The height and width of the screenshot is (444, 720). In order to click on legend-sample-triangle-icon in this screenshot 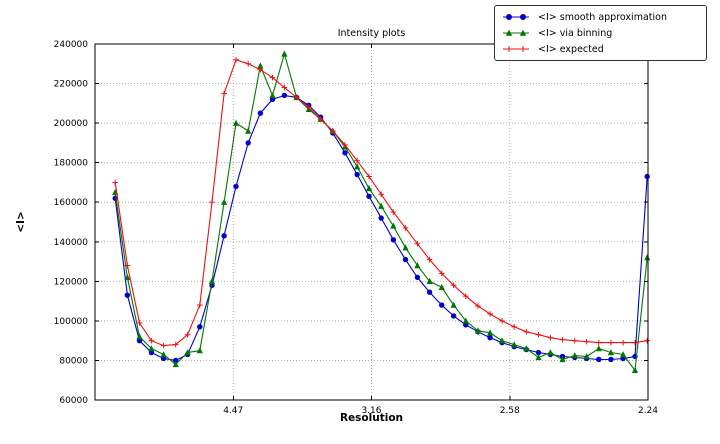, I will do `click(516, 32)`.